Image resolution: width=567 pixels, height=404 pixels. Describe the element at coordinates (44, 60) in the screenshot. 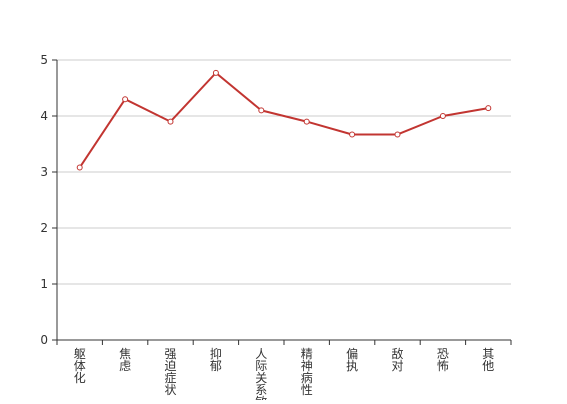

I see `y-tick-label: 5` at that location.